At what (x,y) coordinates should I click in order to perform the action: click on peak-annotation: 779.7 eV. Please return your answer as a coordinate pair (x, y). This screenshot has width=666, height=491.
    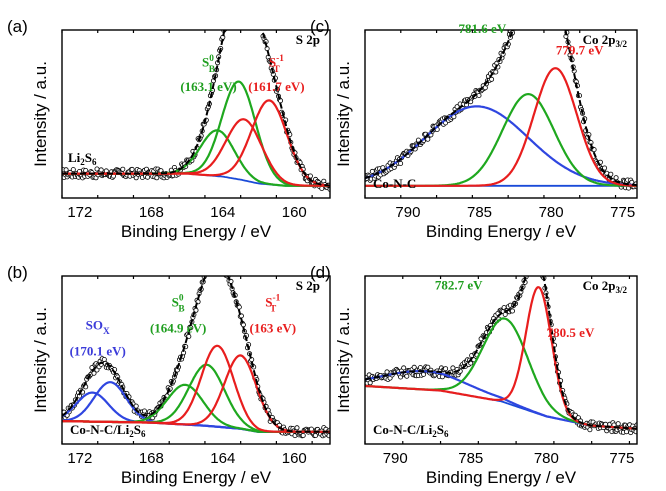
    Looking at the image, I should click on (580, 49).